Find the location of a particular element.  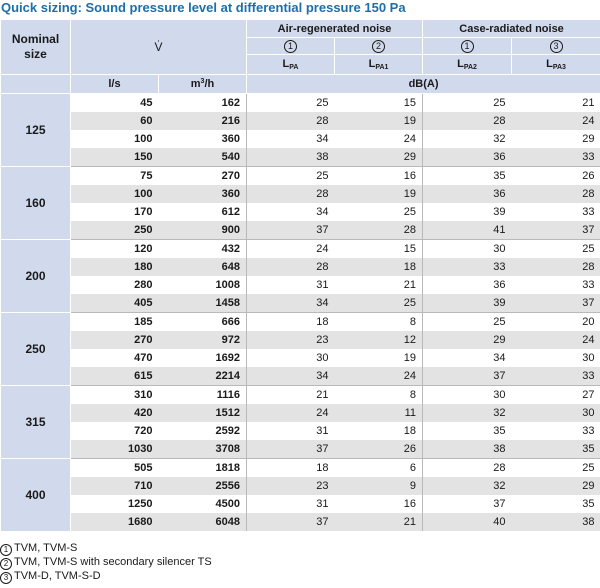

cell-lpa1: 6 is located at coordinates (379, 467).